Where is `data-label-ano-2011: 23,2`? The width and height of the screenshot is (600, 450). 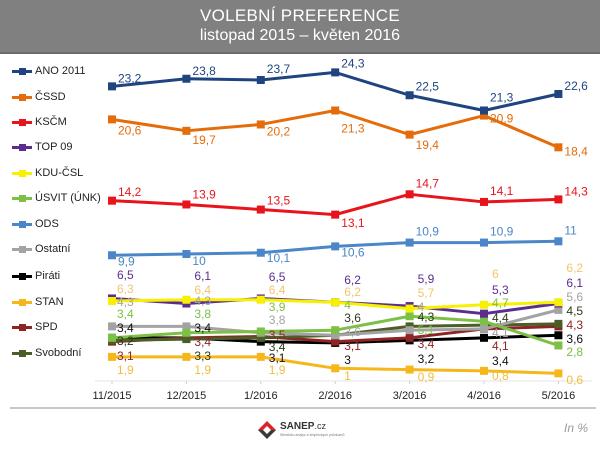 data-label-ano-2011: 23,2 is located at coordinates (130, 79).